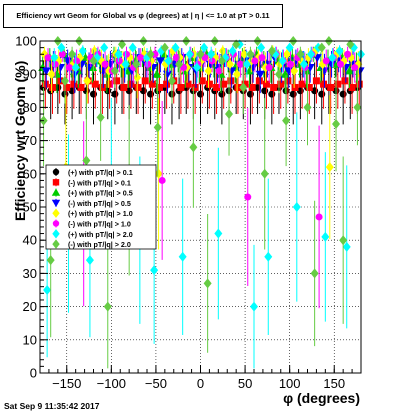 The image size is (400, 414). What do you see at coordinates (100, 234) in the screenshot?
I see `legend-entry-label: (+) with pT/|q| > 2.0` at bounding box center [100, 234].